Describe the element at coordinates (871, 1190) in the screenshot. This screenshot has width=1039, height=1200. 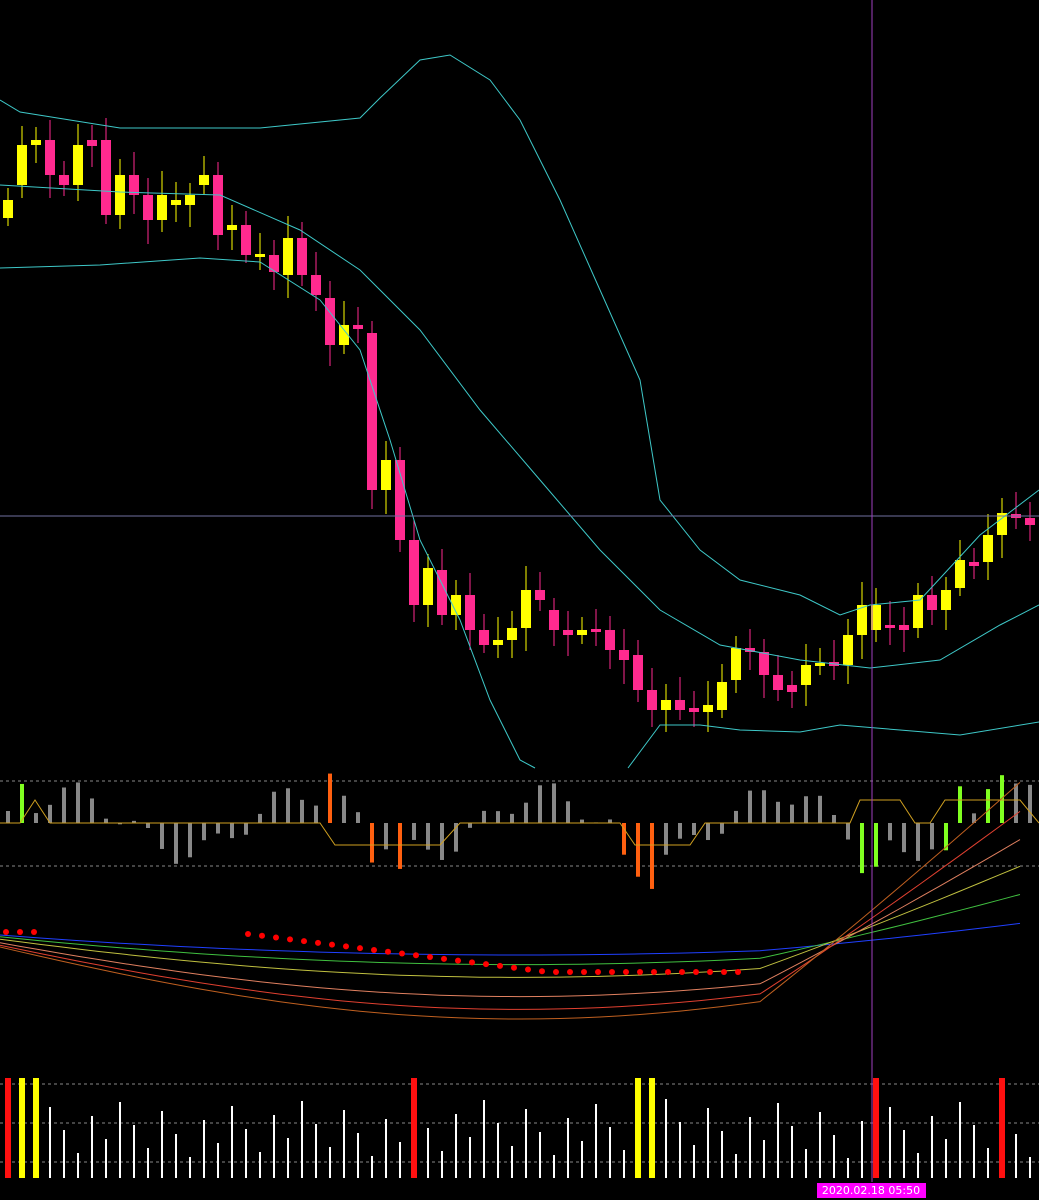
I see `cursor-time-label: 2020.02.18 05:50` at that location.